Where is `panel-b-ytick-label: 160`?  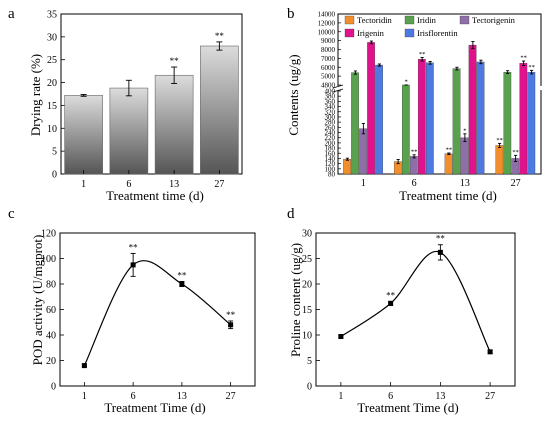 panel-b-ytick-label: 160 is located at coordinates (330, 154).